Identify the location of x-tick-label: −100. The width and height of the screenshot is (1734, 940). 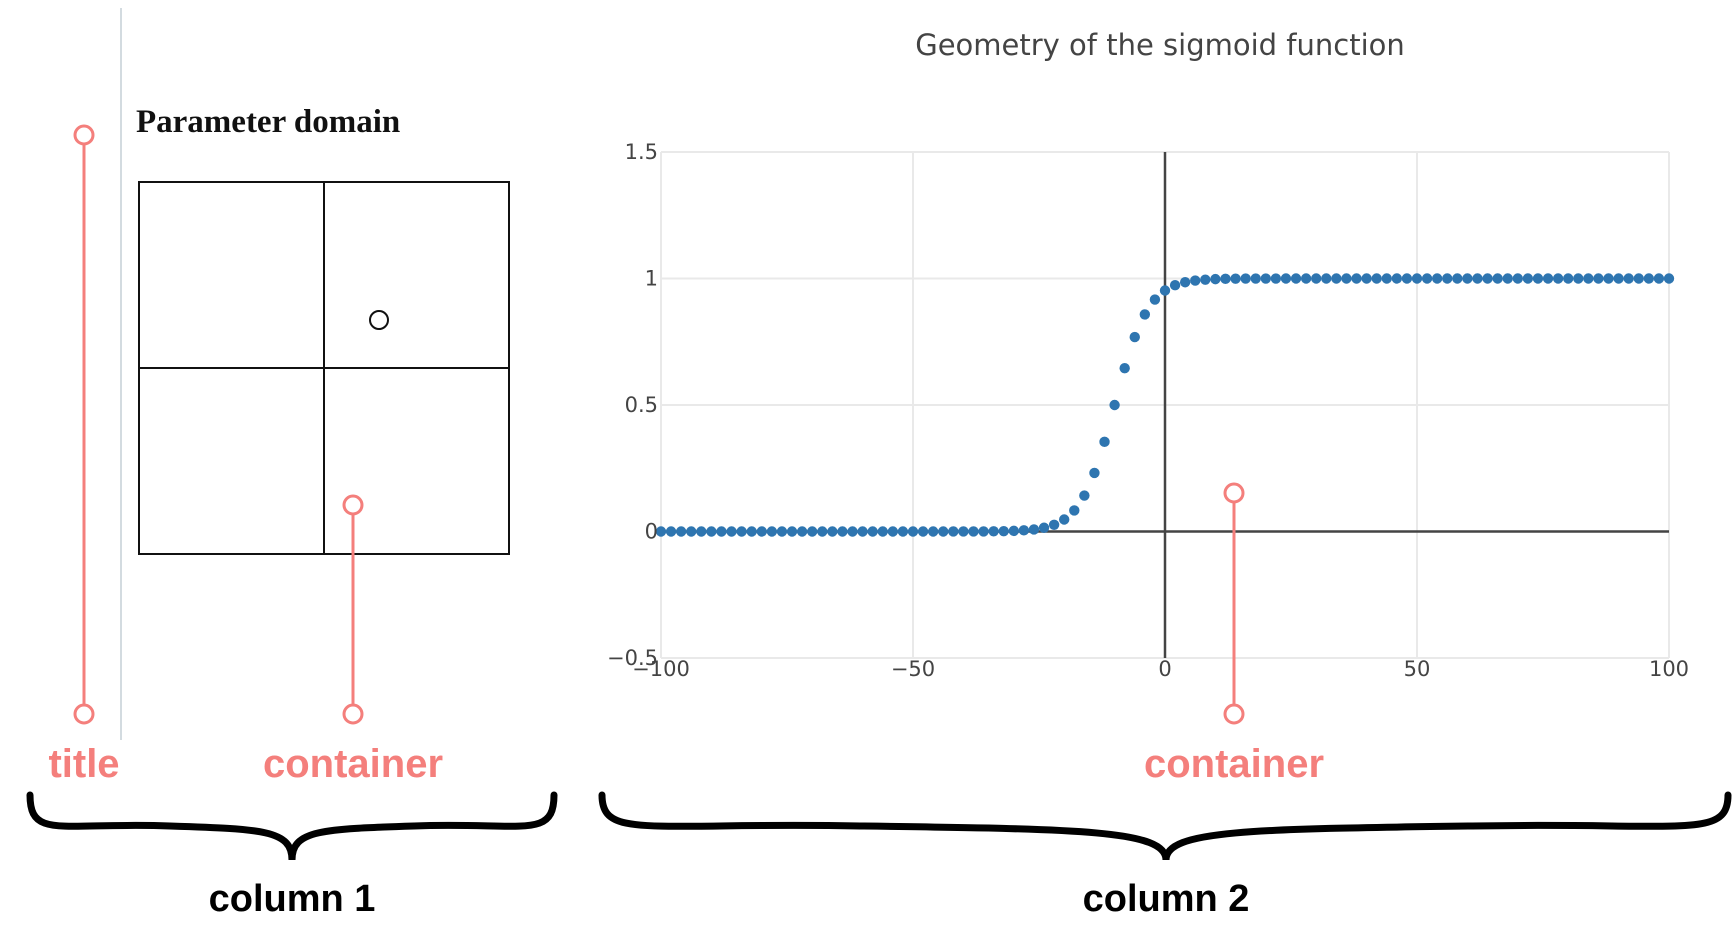
(661, 669).